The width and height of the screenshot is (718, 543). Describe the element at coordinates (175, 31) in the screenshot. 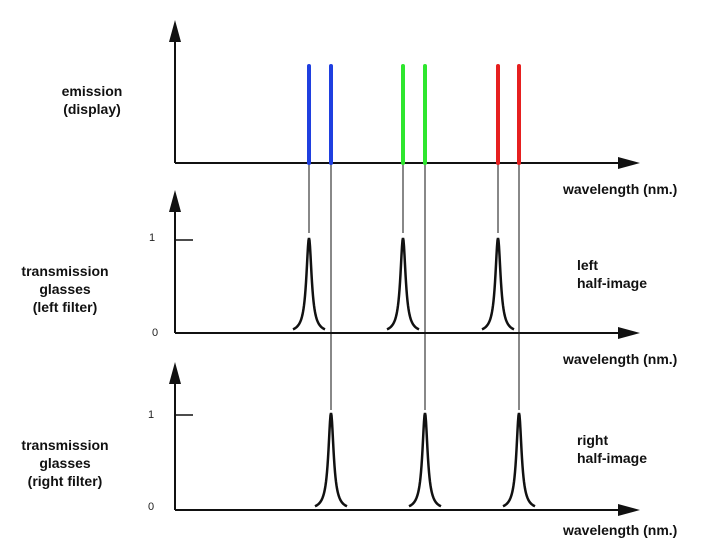

I see `y-axis-arrow-emission` at that location.